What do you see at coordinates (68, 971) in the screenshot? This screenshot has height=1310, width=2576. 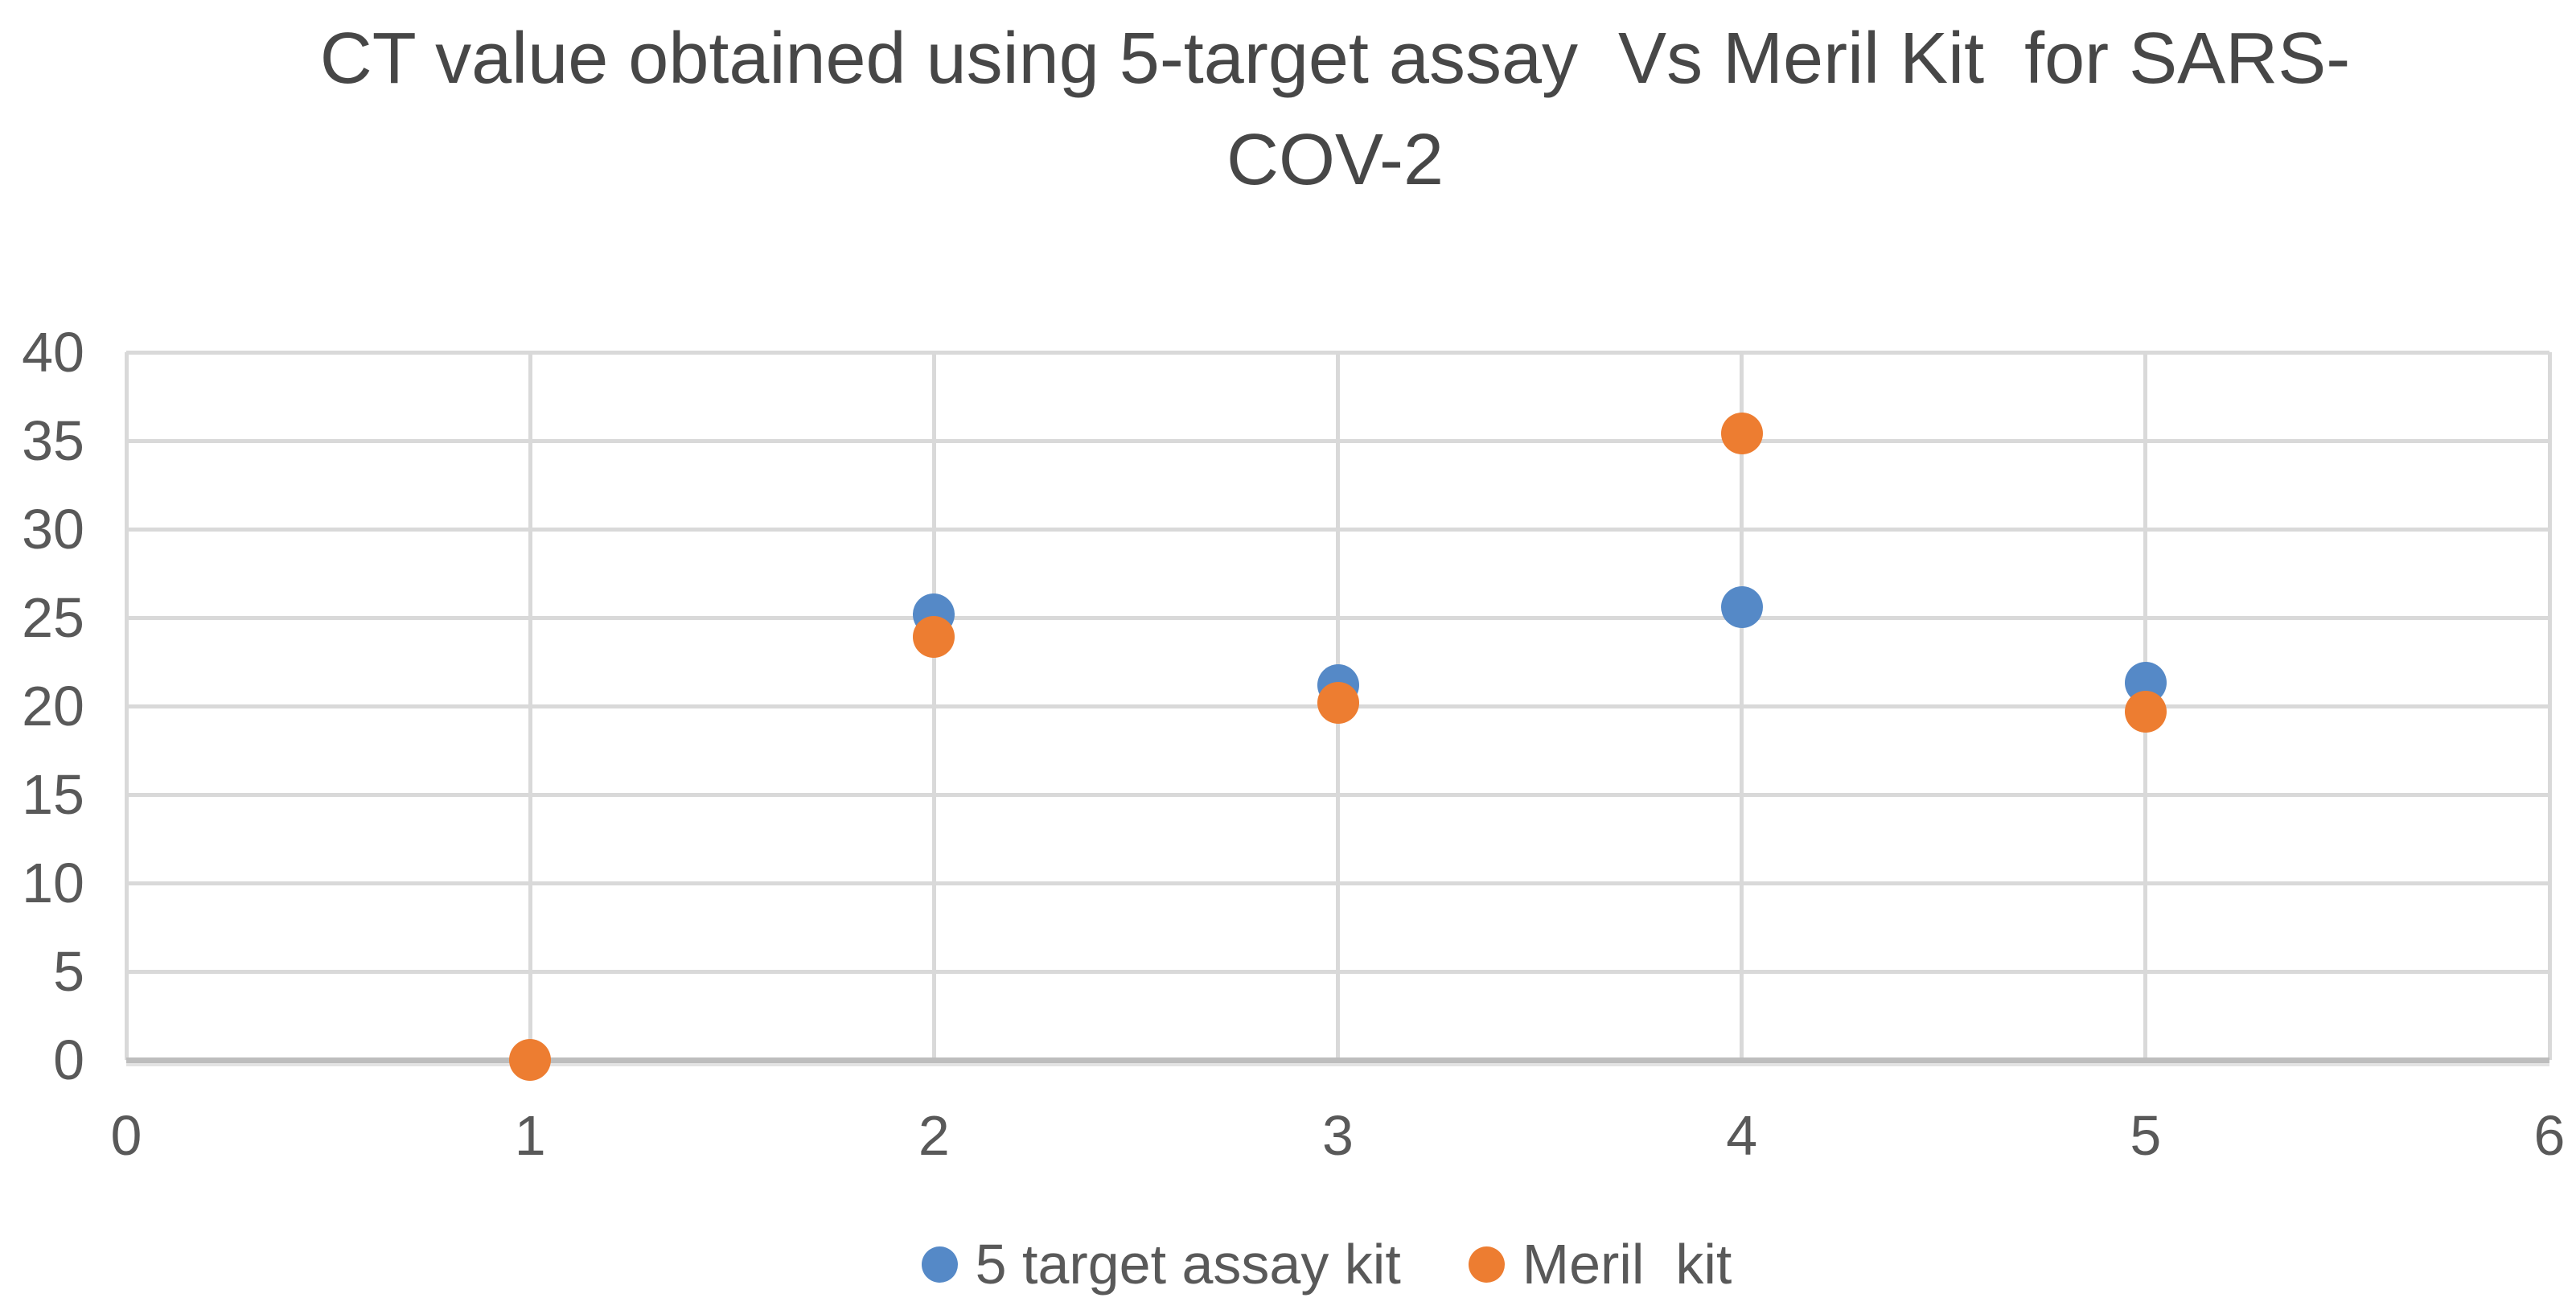 I see `y-tick-label-5: 5` at bounding box center [68, 971].